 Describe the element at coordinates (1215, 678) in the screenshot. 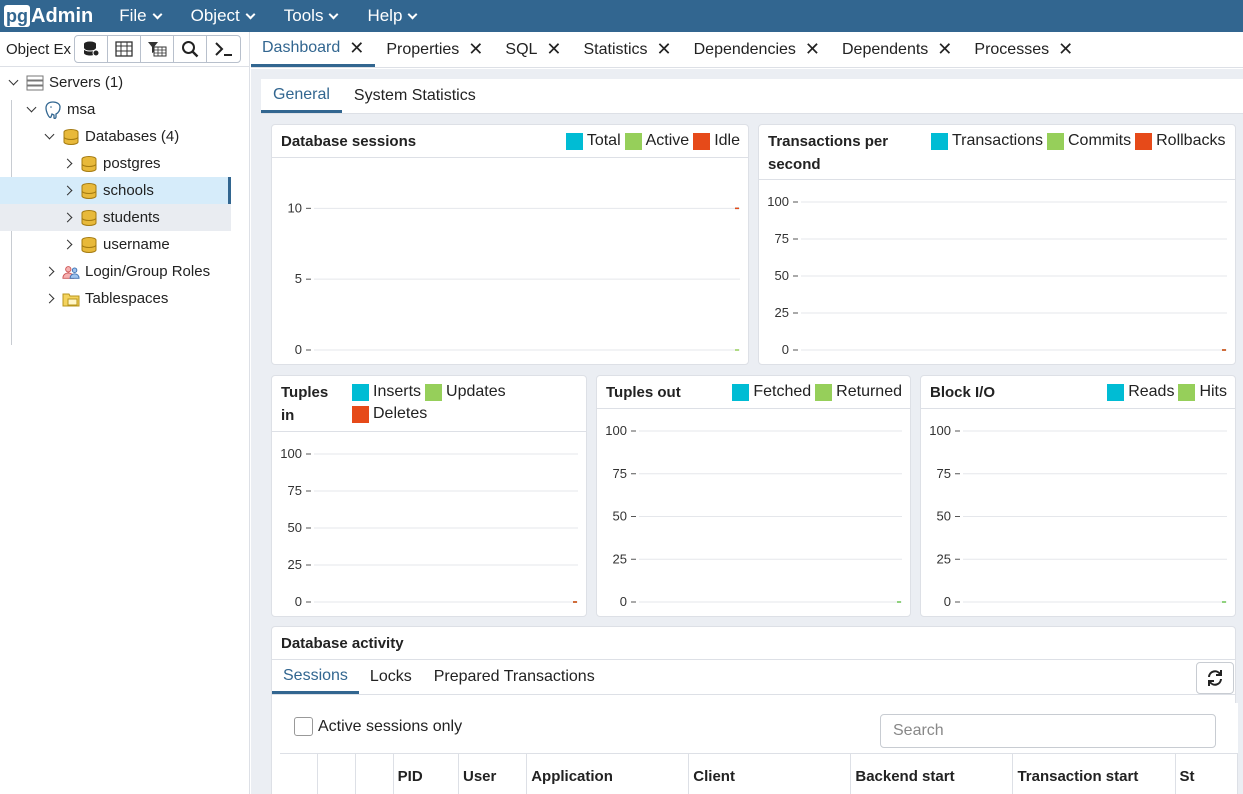

I see `refresh-button` at that location.